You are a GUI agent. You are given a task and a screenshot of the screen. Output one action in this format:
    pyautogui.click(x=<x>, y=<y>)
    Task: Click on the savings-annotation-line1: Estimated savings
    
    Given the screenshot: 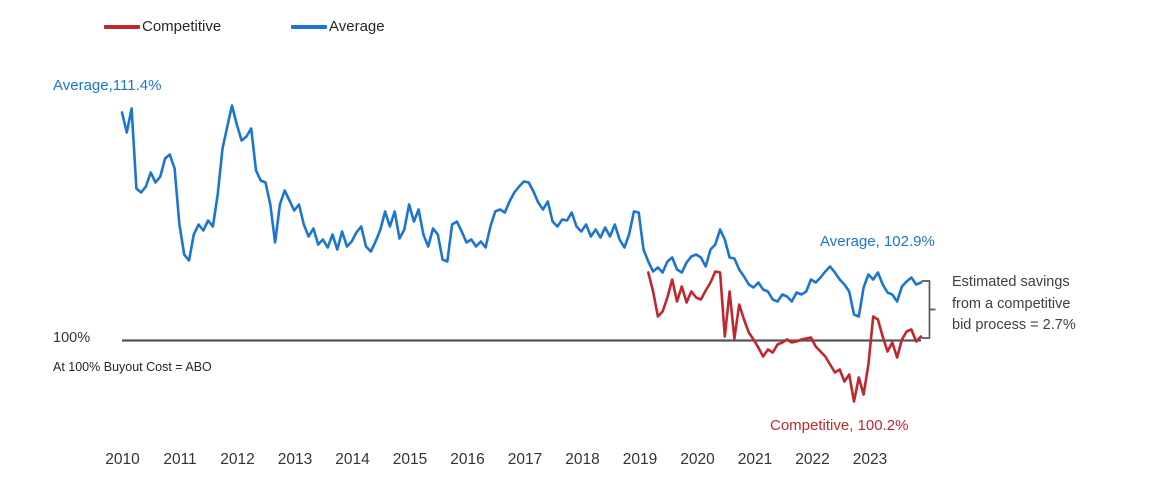 What is the action you would take?
    pyautogui.click(x=1011, y=282)
    